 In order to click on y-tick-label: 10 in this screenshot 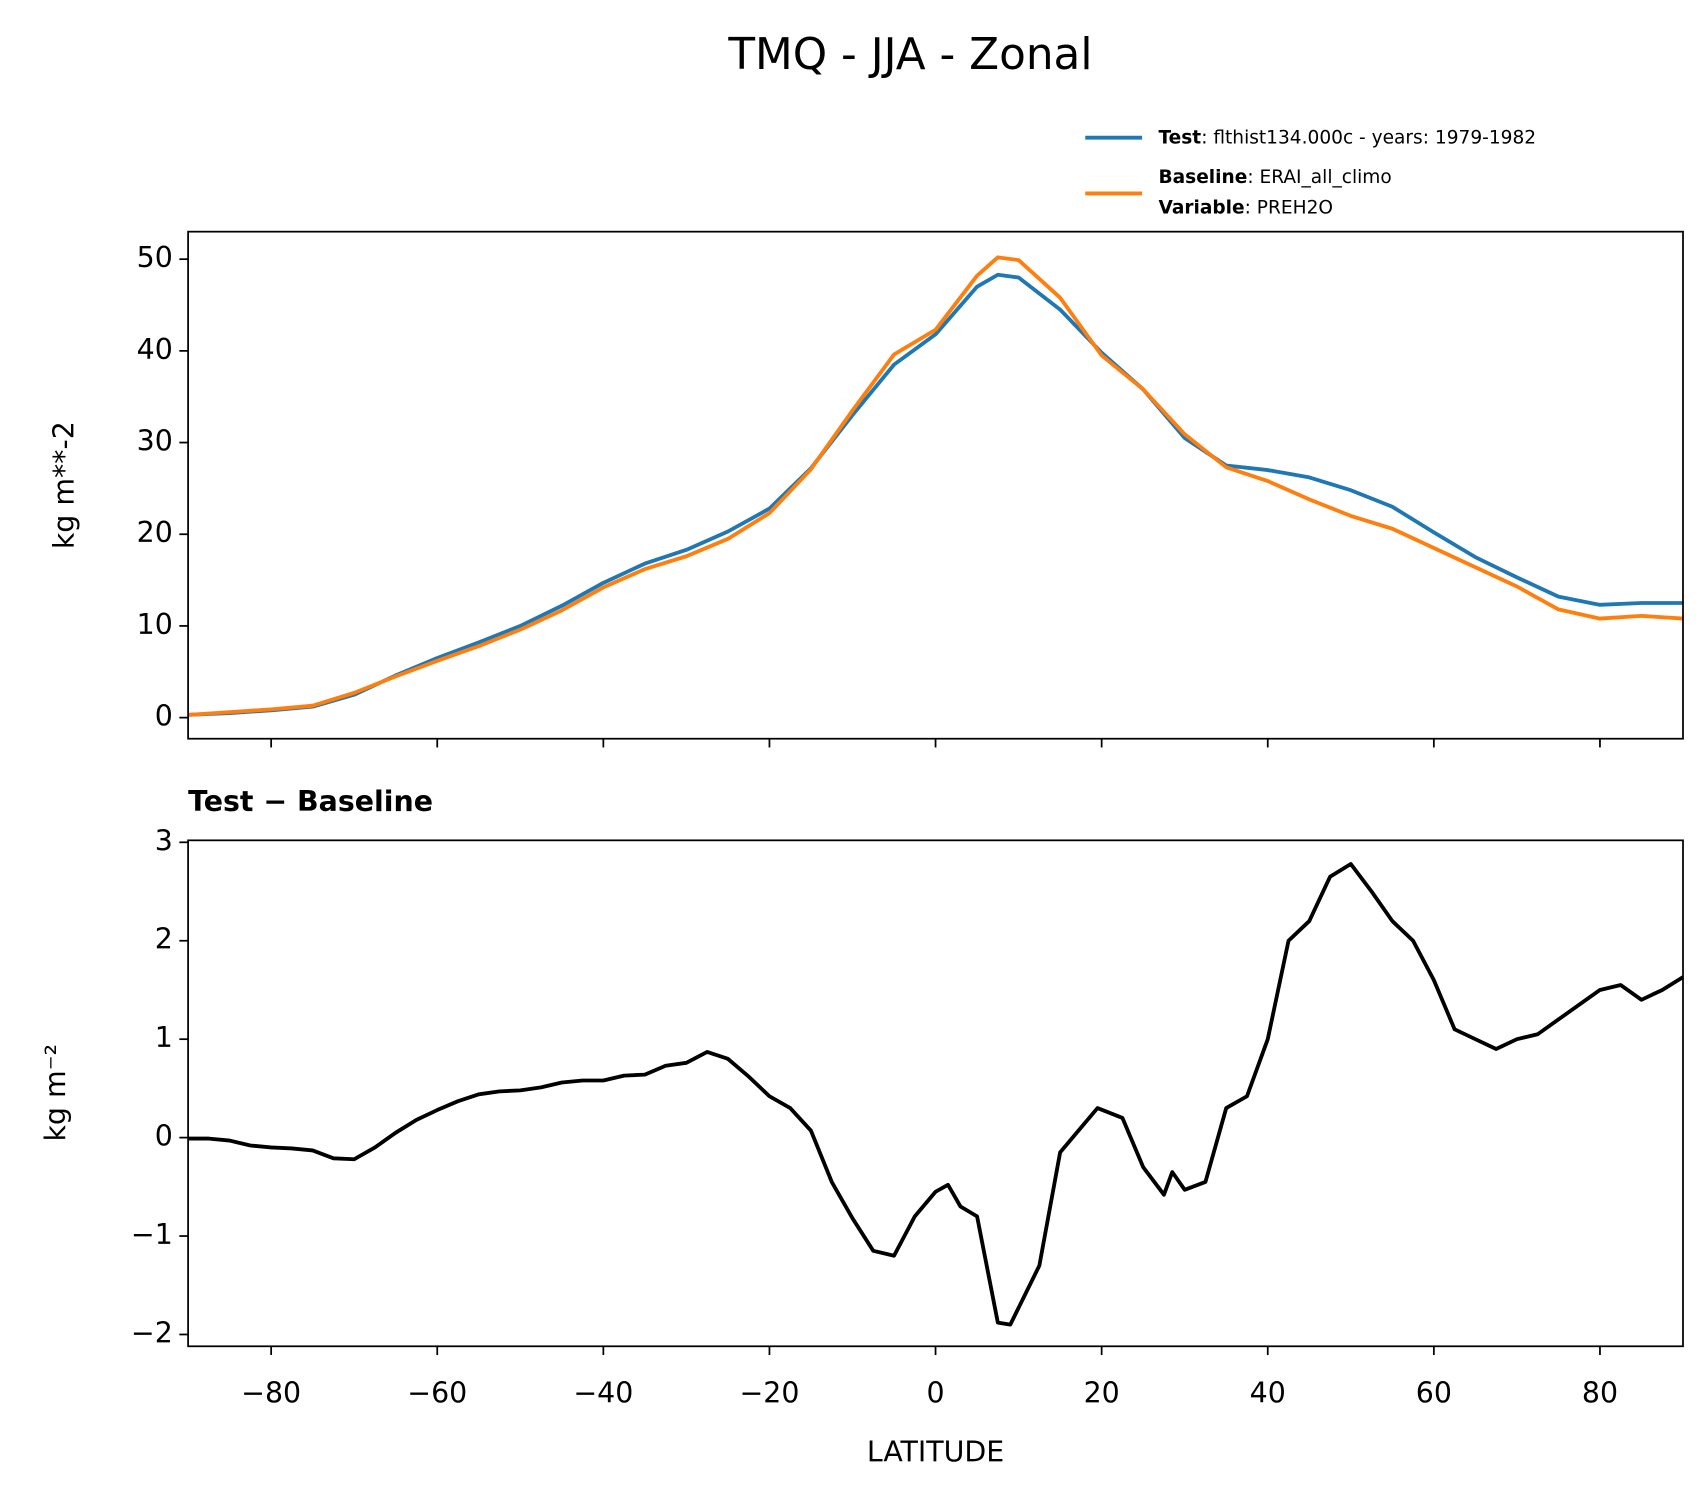, I will do `click(155, 624)`.